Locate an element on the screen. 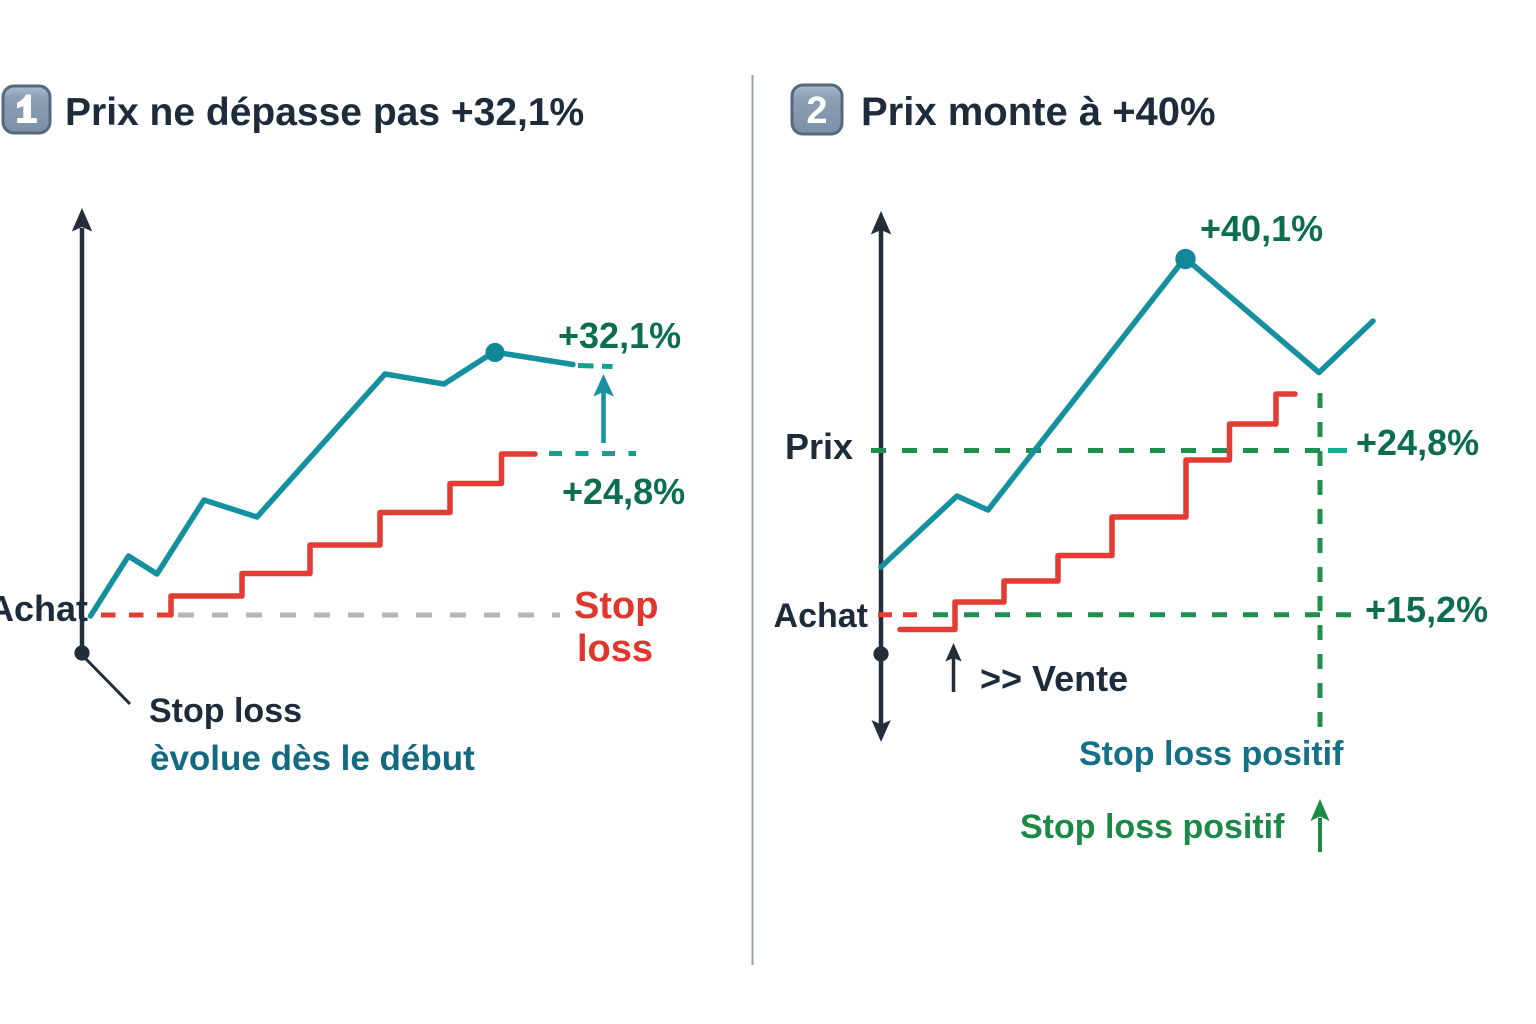 The width and height of the screenshot is (1536, 1024). svg-text: Prix ne dépasse pas +32,1% is located at coordinates (324, 112).